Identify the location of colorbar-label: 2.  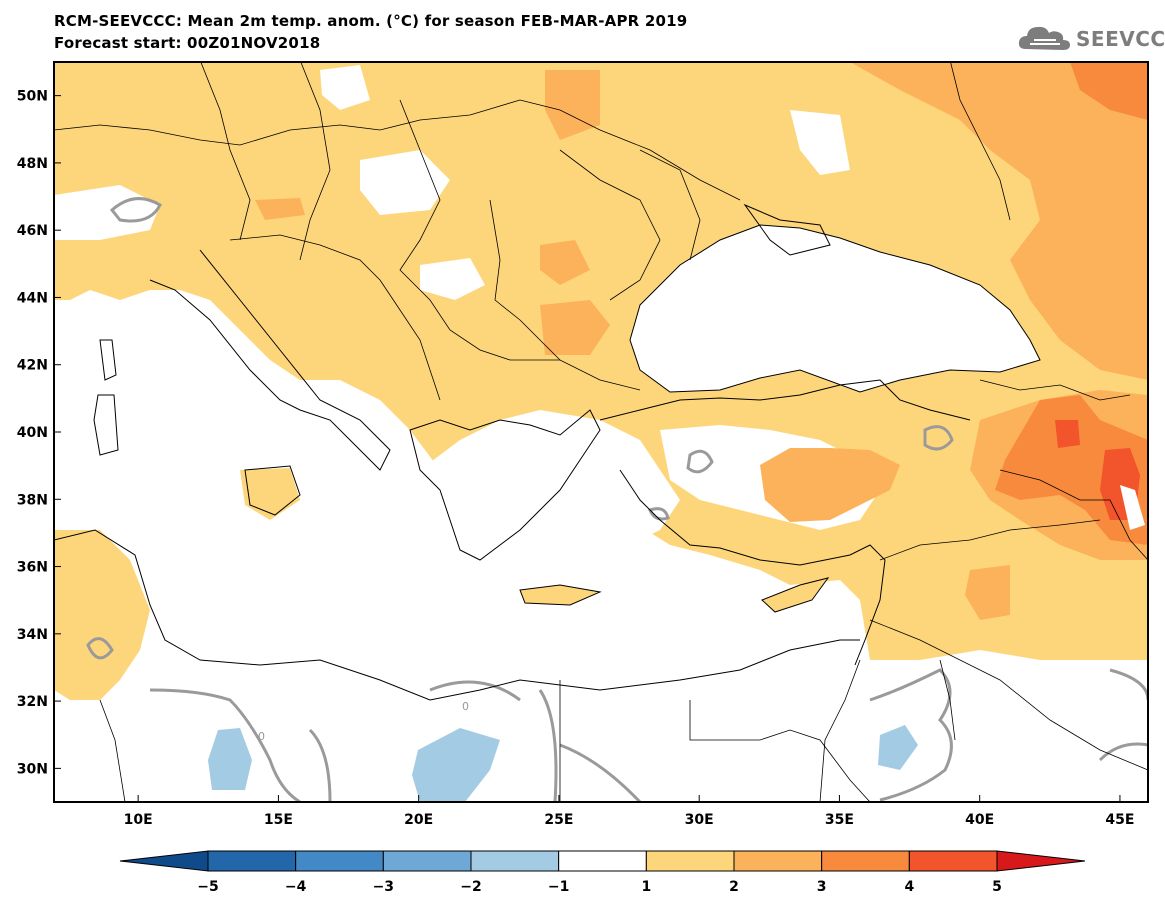
(734, 887).